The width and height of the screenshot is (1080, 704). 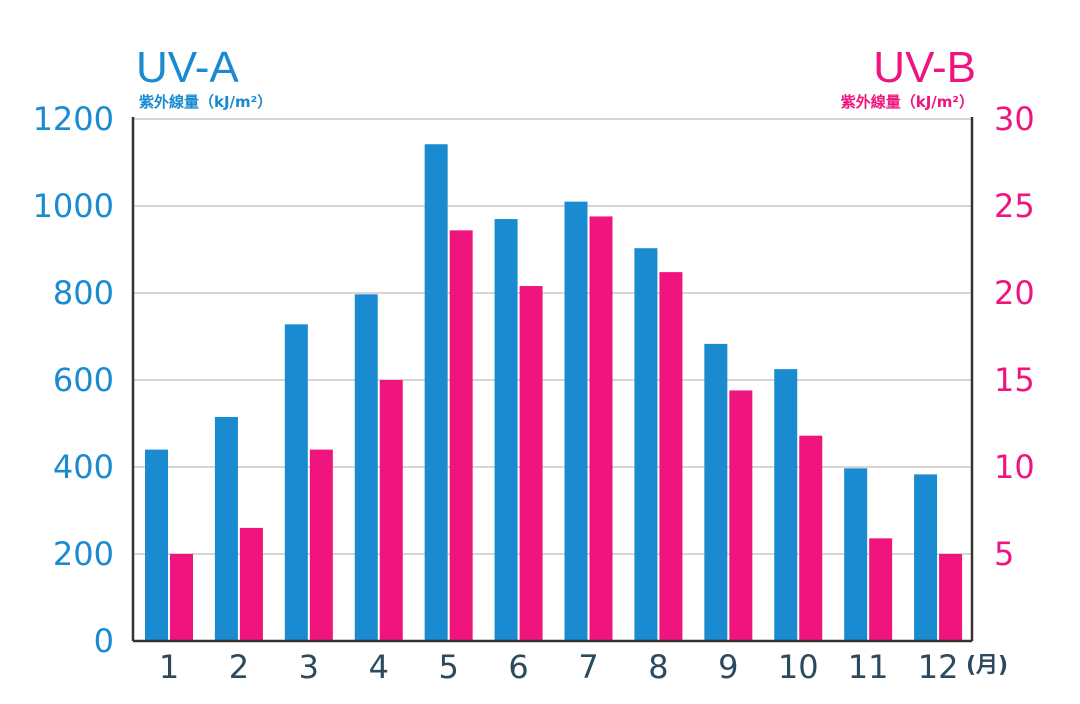 I want to click on left-tick-label: 600, so click(x=83, y=380).